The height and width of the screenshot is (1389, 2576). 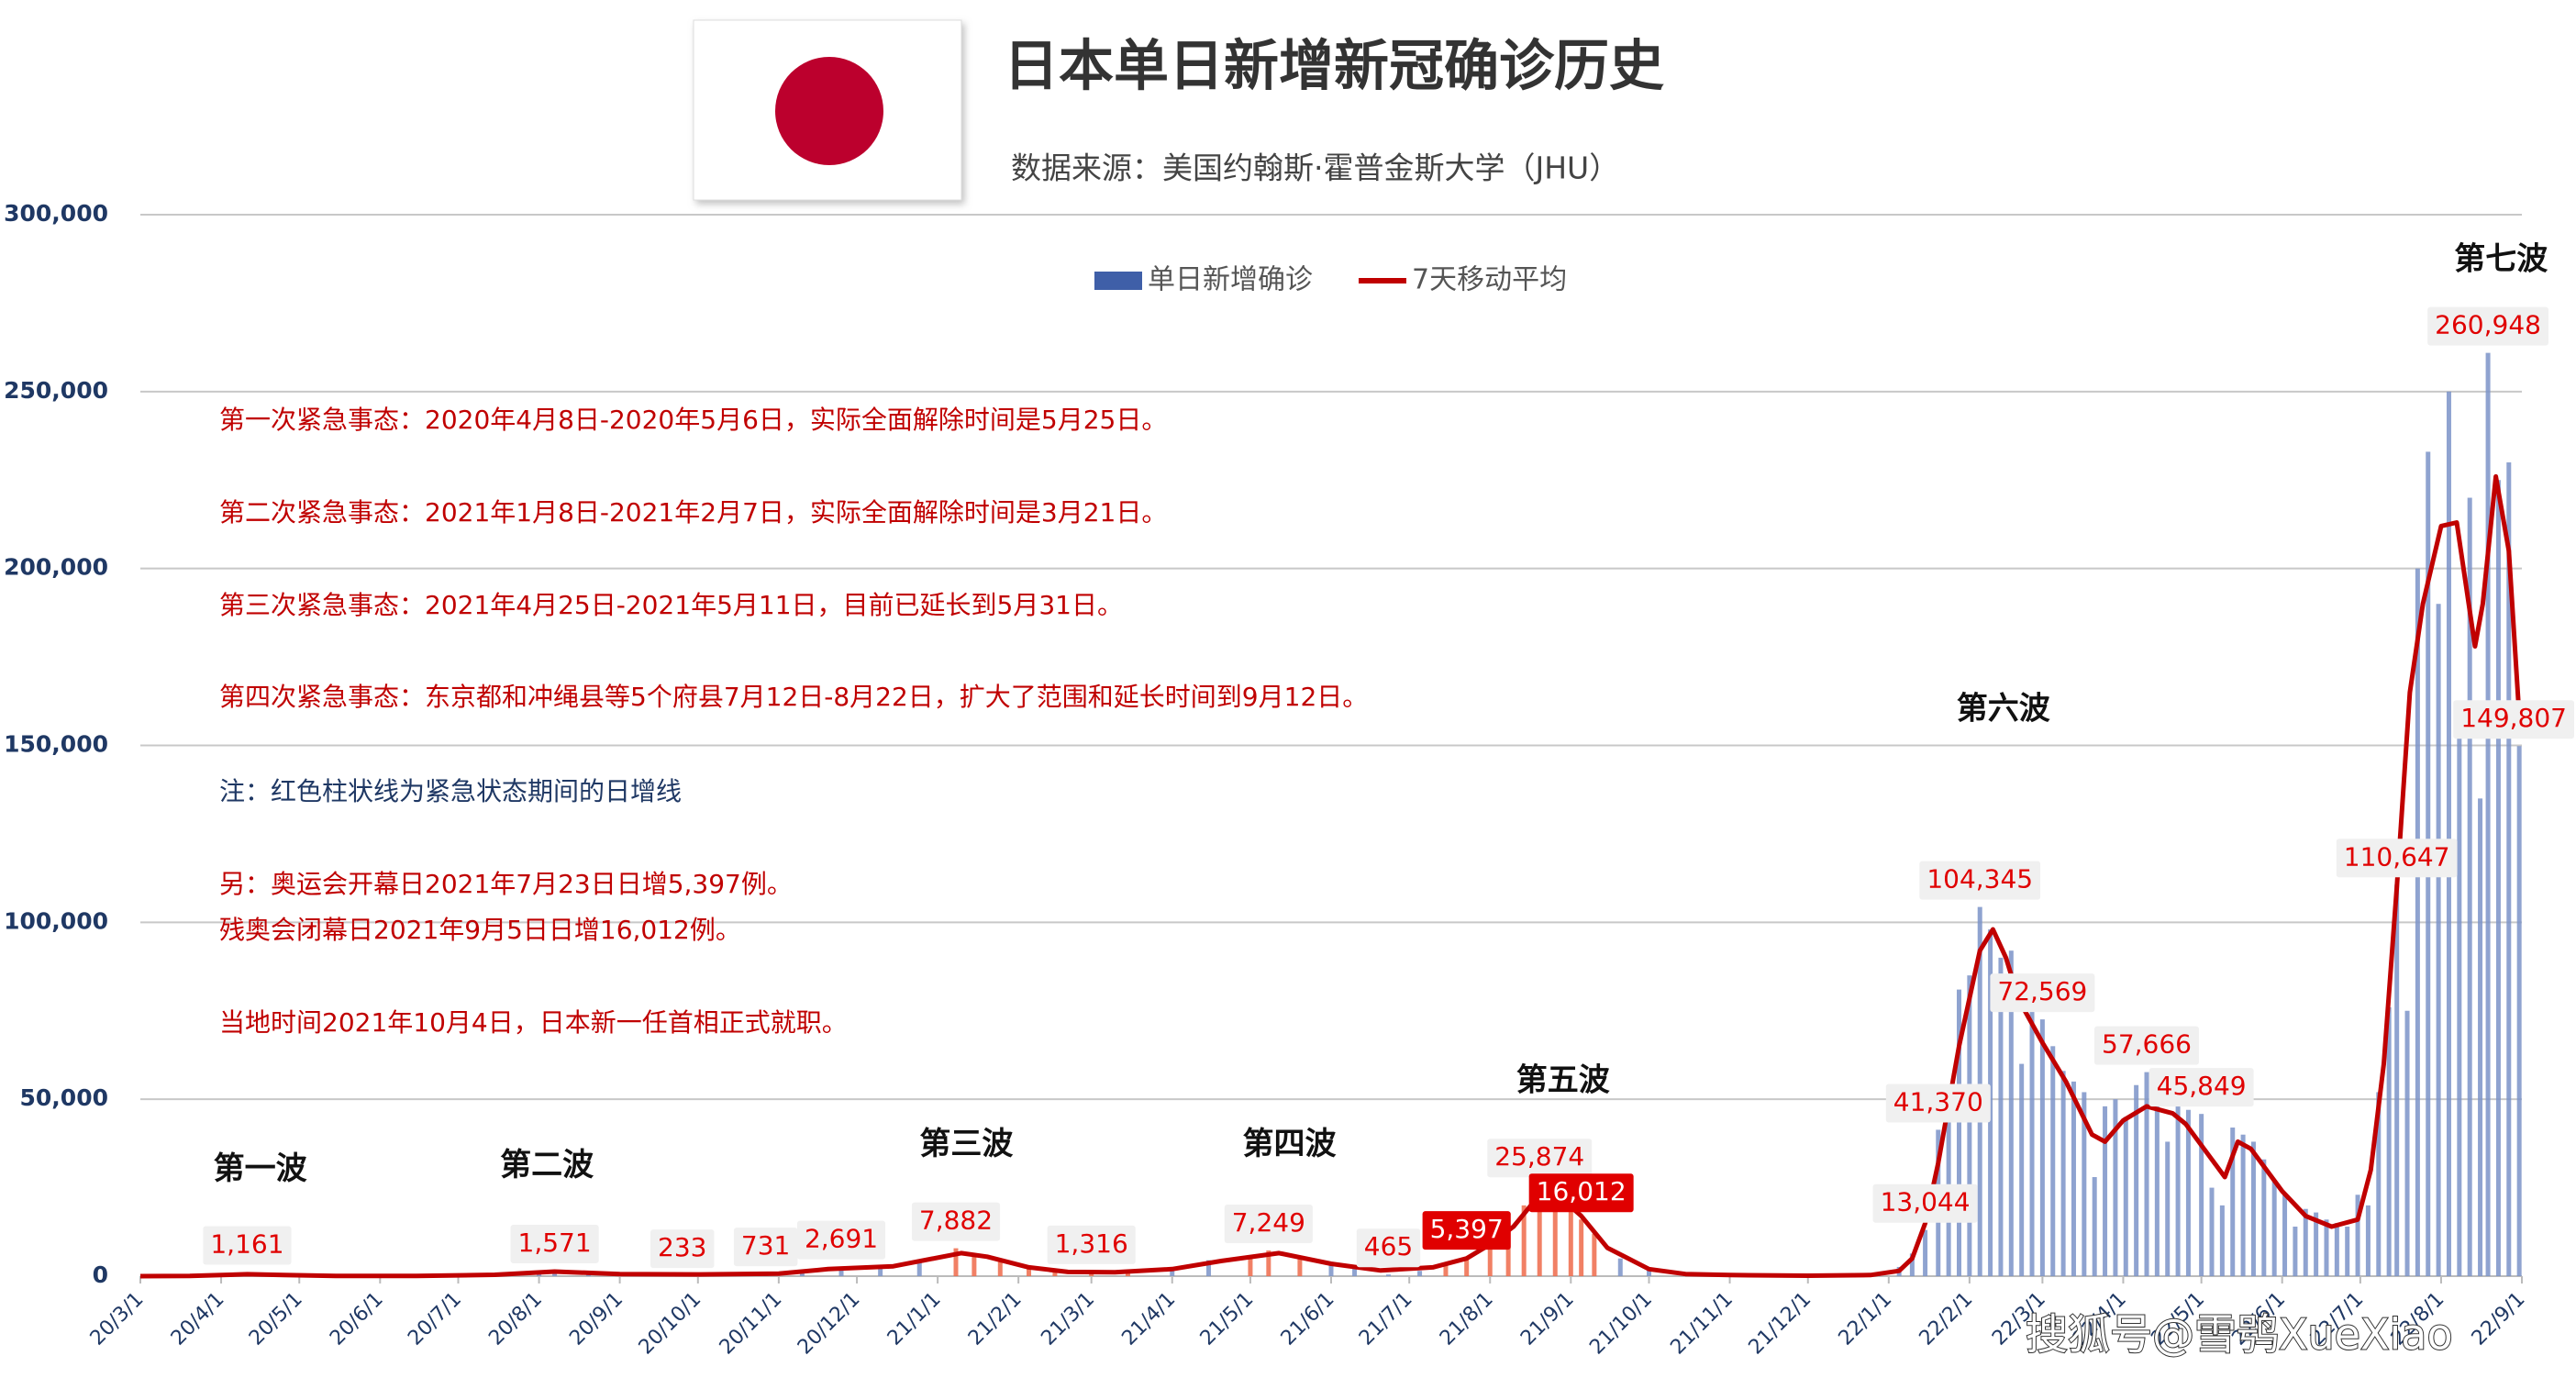 What do you see at coordinates (1467, 1229) in the screenshot?
I see `value-label: 5,397` at bounding box center [1467, 1229].